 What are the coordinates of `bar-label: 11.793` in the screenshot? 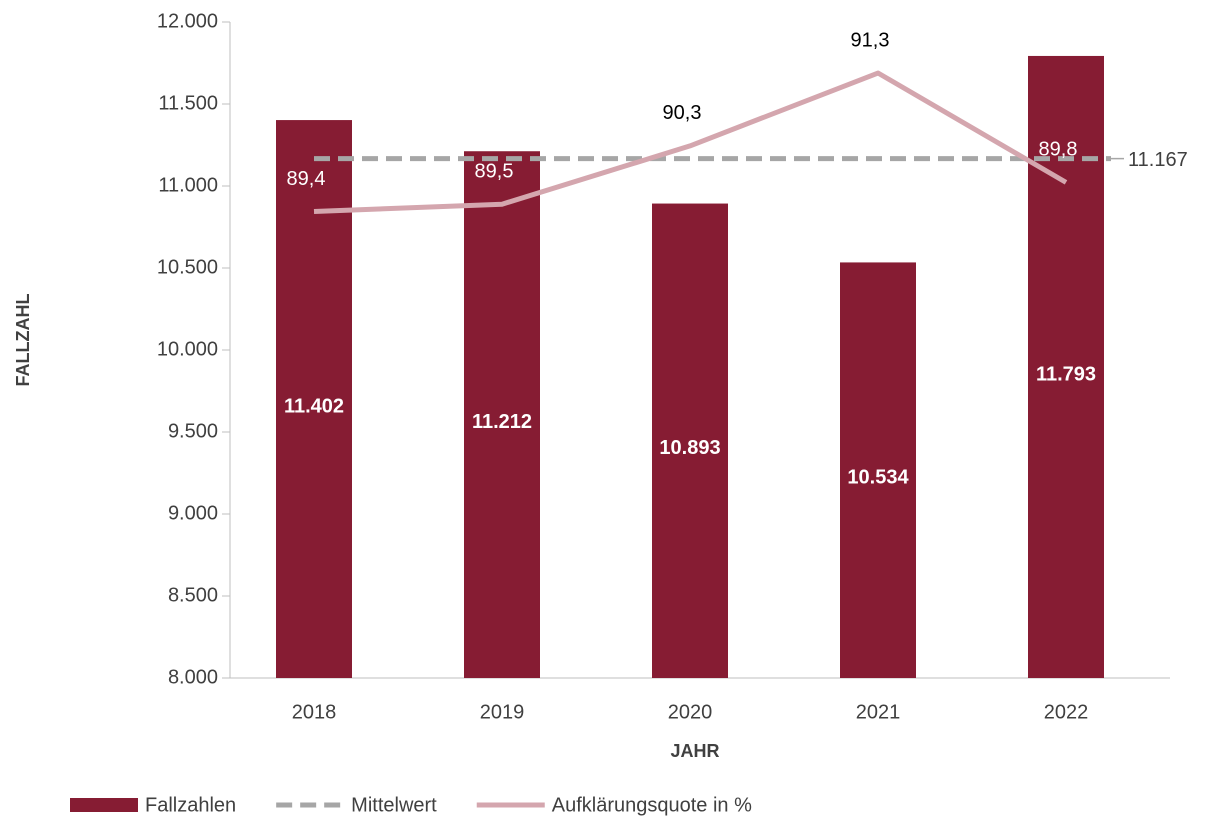 It's located at (1066, 374).